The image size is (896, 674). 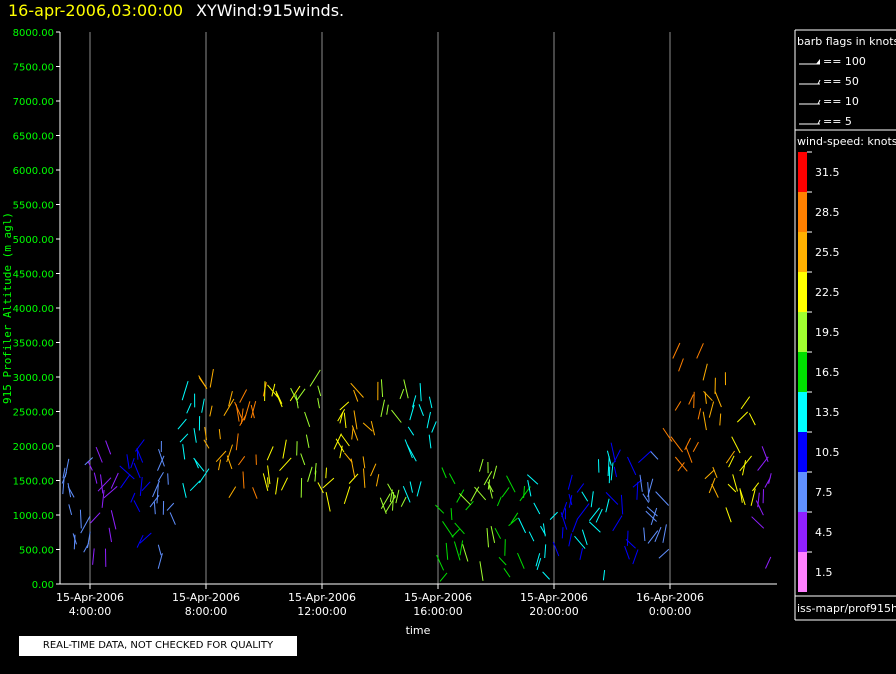 What do you see at coordinates (824, 532) in the screenshot?
I see `speed-legend-label: 4.5` at bounding box center [824, 532].